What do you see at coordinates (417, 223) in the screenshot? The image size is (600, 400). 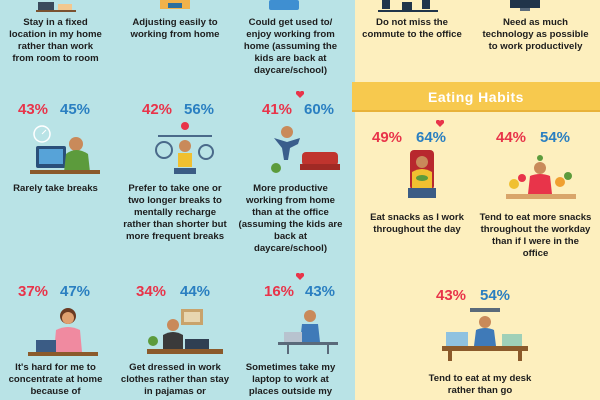 I see `eating-1-text: Eat snacks as I work throughout the day` at bounding box center [417, 223].